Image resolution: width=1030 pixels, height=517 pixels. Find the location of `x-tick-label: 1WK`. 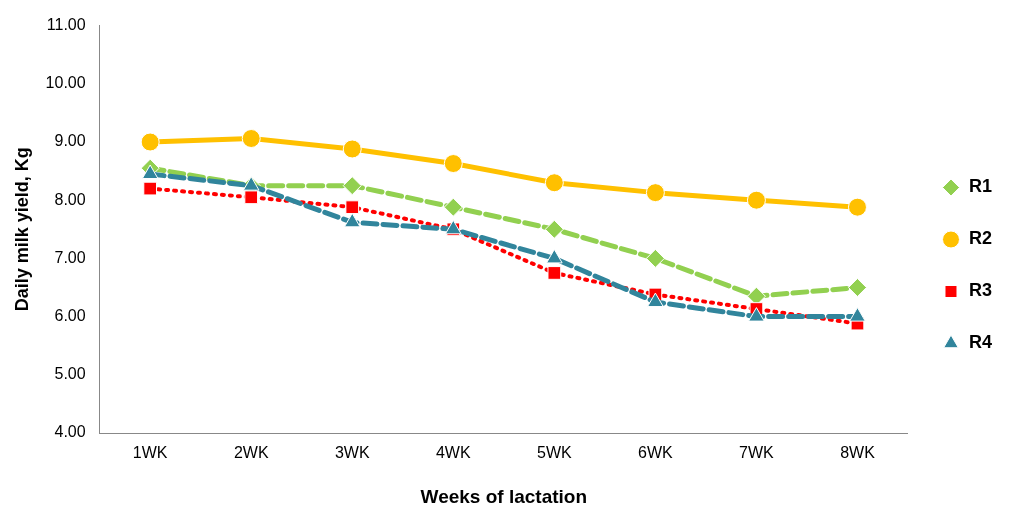

x-tick-label: 1WK is located at coordinates (150, 453).